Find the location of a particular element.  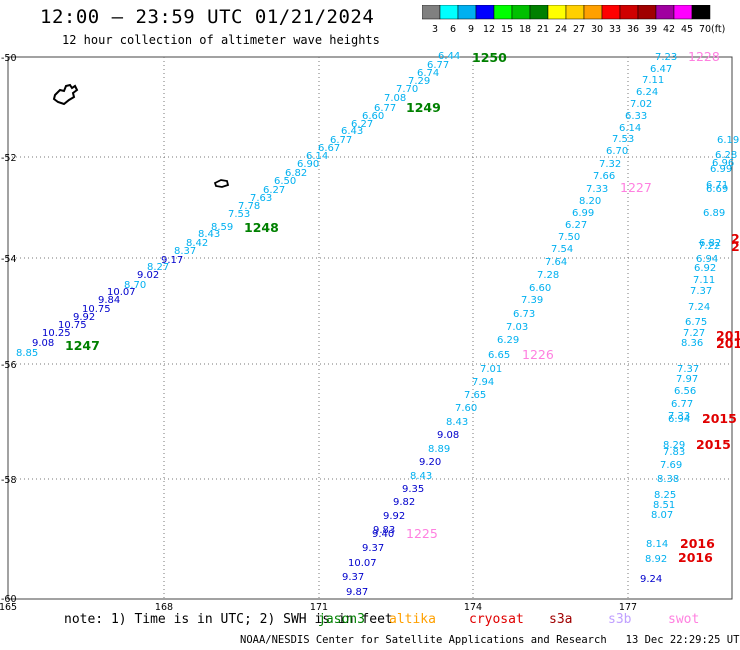

wave-height-value: 9.02 is located at coordinates (148, 275).